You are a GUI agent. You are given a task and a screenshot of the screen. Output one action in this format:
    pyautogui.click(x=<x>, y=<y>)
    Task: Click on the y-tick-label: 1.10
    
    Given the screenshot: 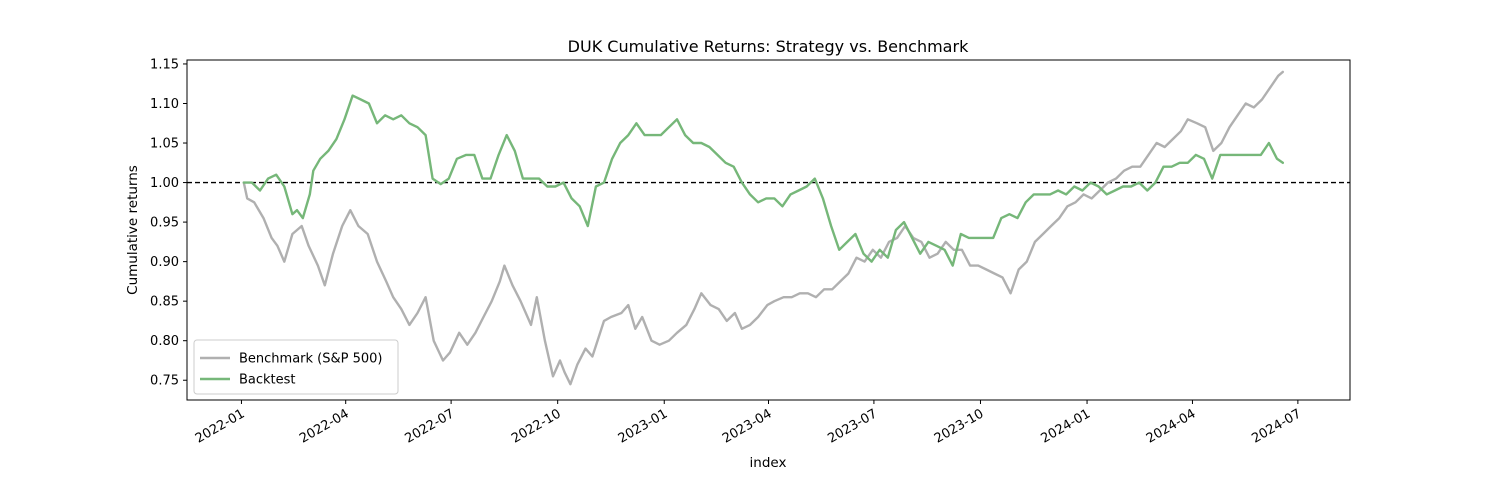 What is the action you would take?
    pyautogui.click(x=164, y=104)
    